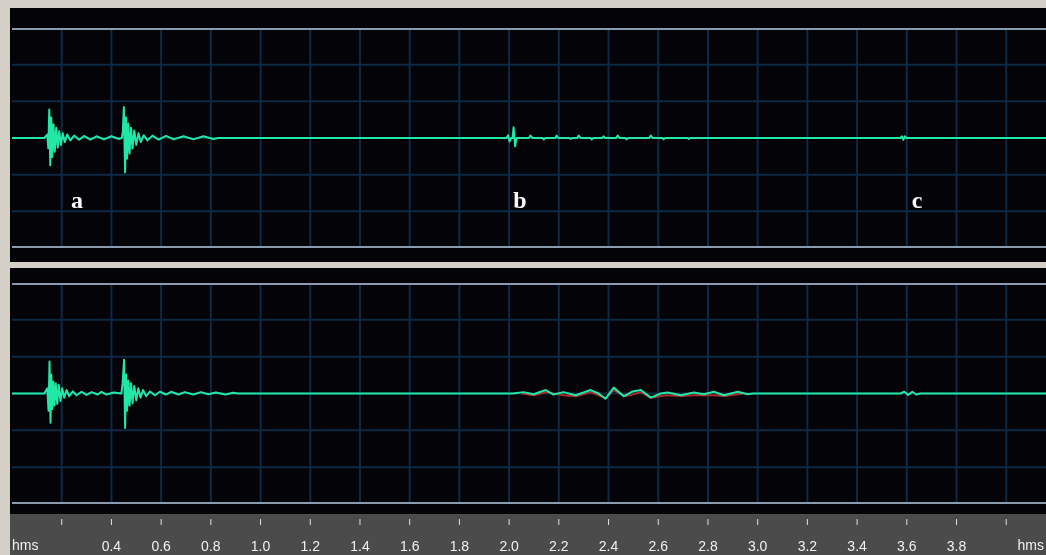 The image size is (1046, 555). I want to click on x-tick-label: 1.8, so click(459, 546).